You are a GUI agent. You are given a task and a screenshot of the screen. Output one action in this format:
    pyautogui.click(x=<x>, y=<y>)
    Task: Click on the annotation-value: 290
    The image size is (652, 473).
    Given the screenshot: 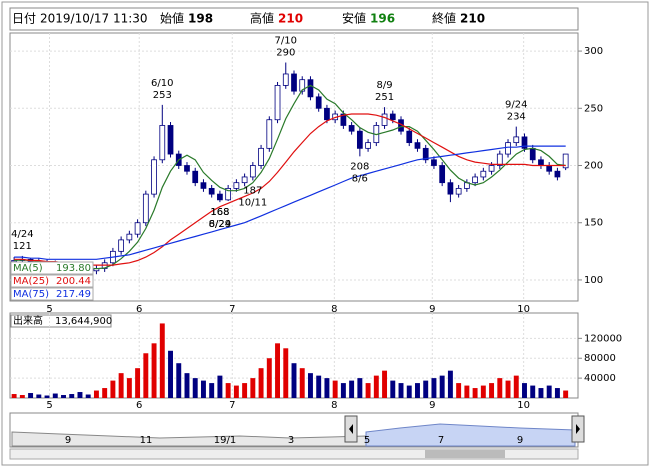 What is the action you would take?
    pyautogui.click(x=285, y=53)
    